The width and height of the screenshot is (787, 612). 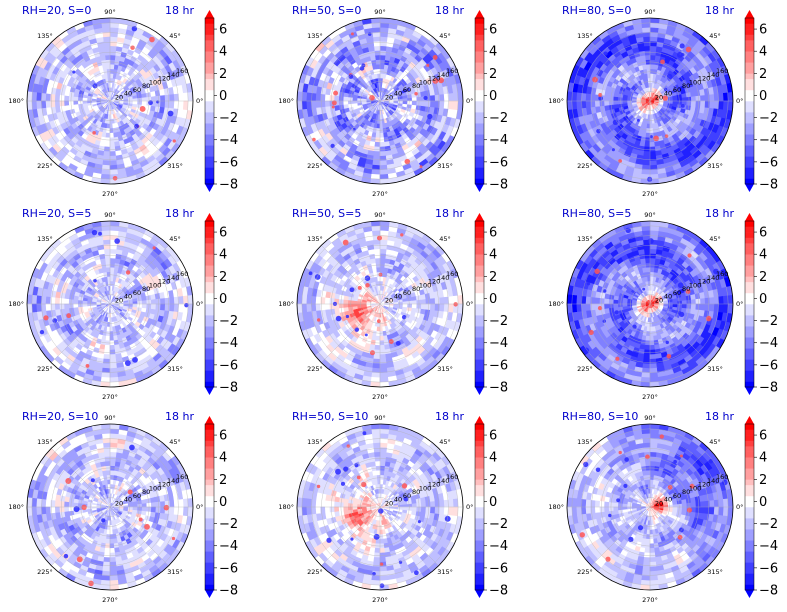 I want to click on panel-title: RH=50, S=5, so click(x=326, y=213).